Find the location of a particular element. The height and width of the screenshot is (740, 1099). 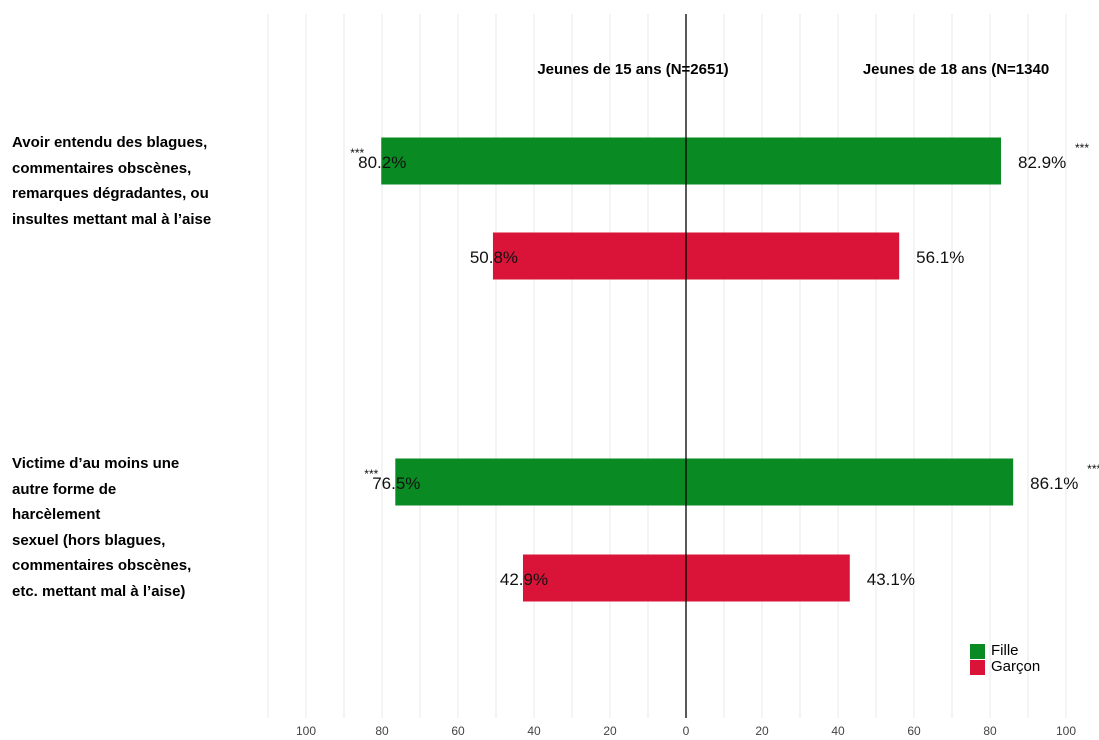

data-label-fille-15ans: 80.2% is located at coordinates (382, 162).